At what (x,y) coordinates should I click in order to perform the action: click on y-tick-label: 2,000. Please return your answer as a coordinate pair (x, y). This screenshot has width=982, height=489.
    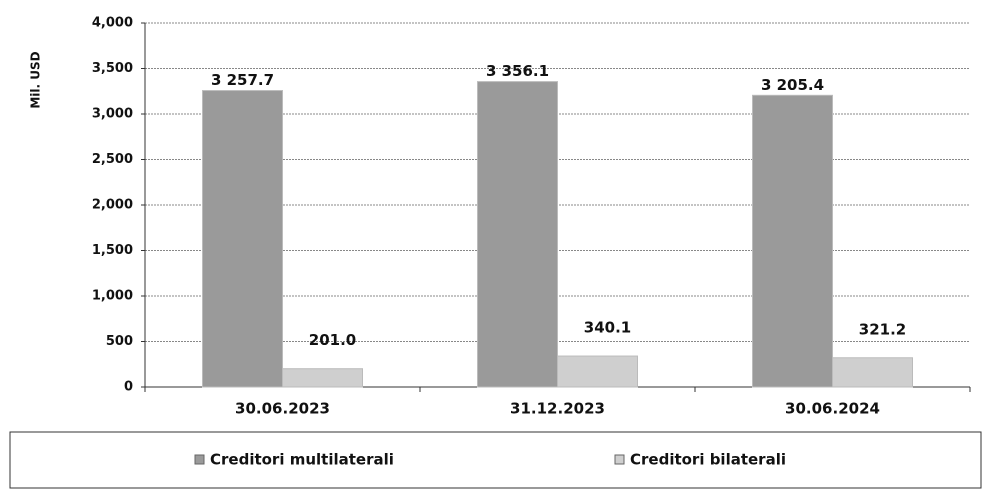
    Looking at the image, I should click on (112, 205).